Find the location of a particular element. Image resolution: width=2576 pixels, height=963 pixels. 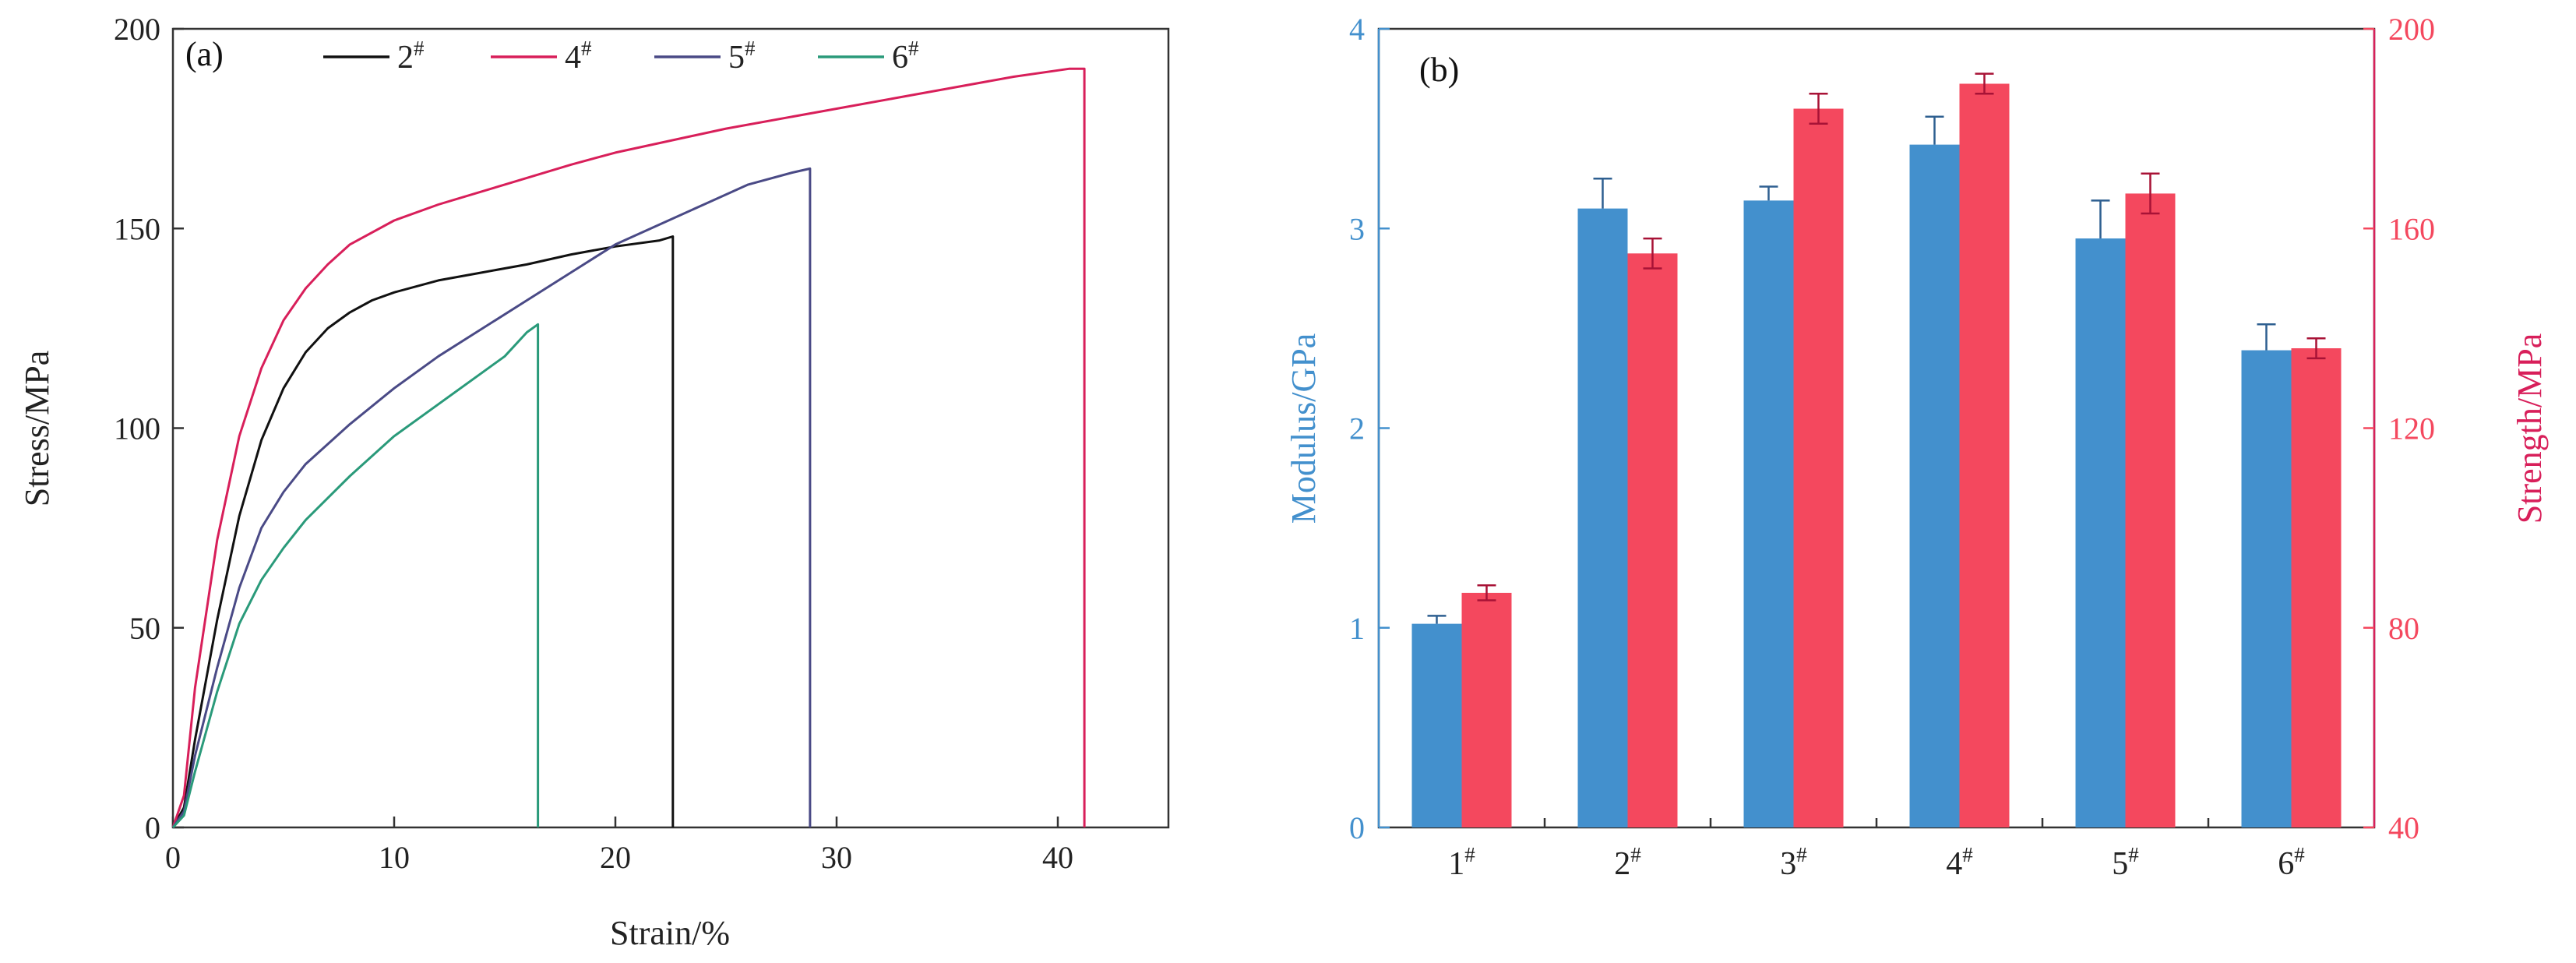

right-tick-label: 200 is located at coordinates (2411, 29).